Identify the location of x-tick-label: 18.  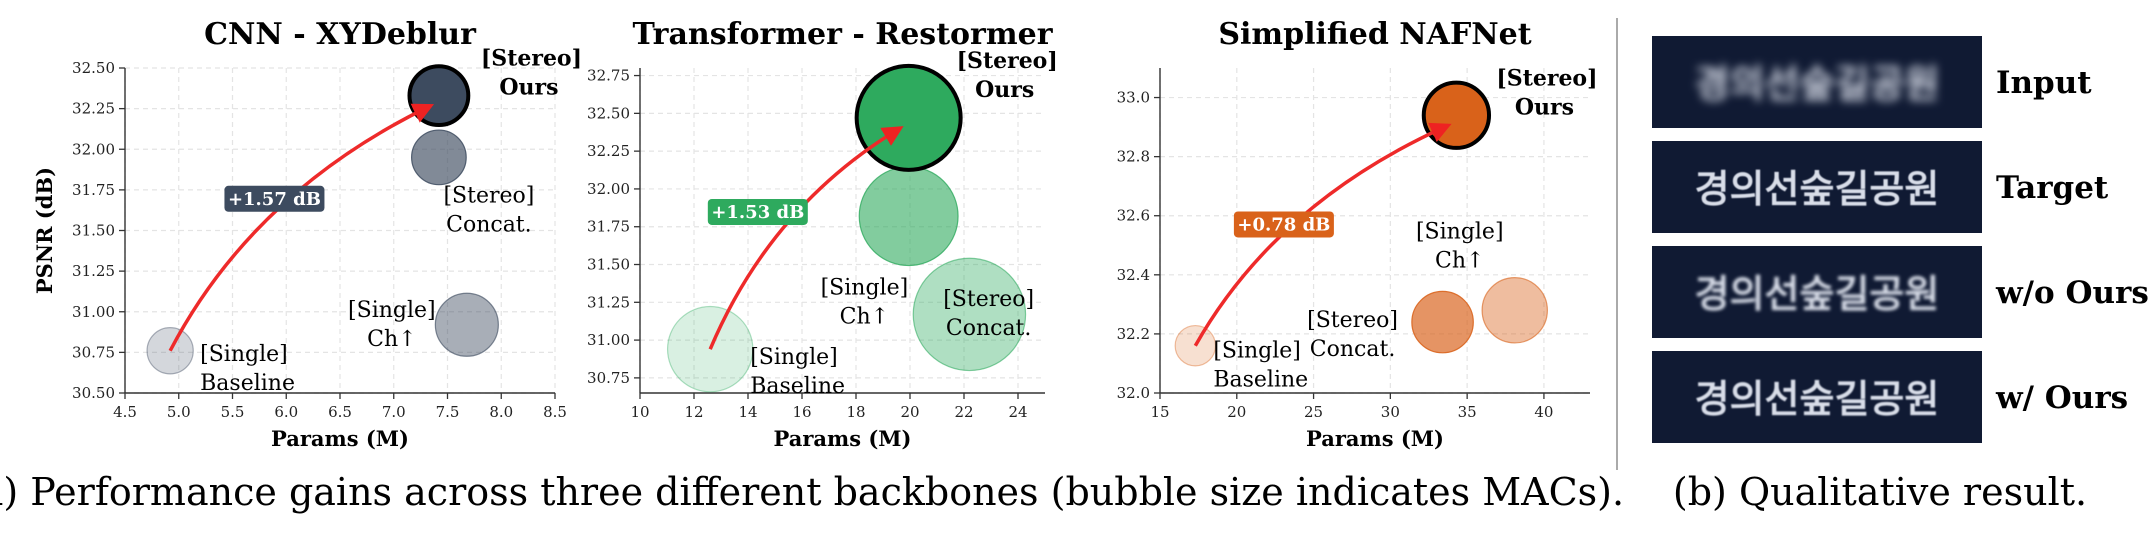
(855, 412).